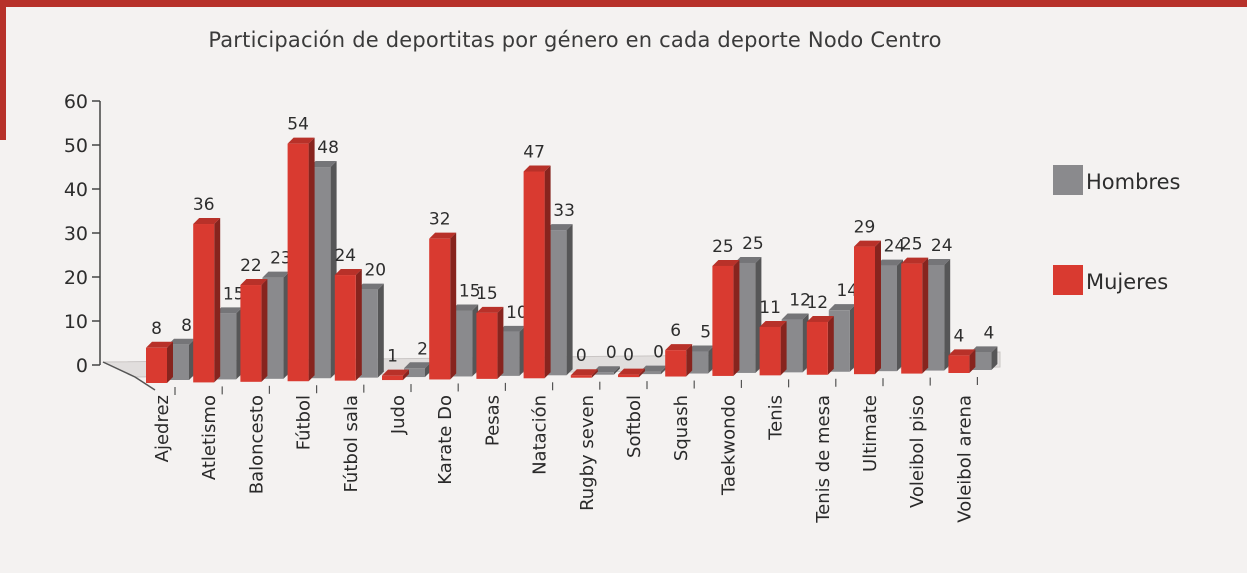 The image size is (1247, 573). I want to click on value-label-hombres: 12, so click(800, 301).